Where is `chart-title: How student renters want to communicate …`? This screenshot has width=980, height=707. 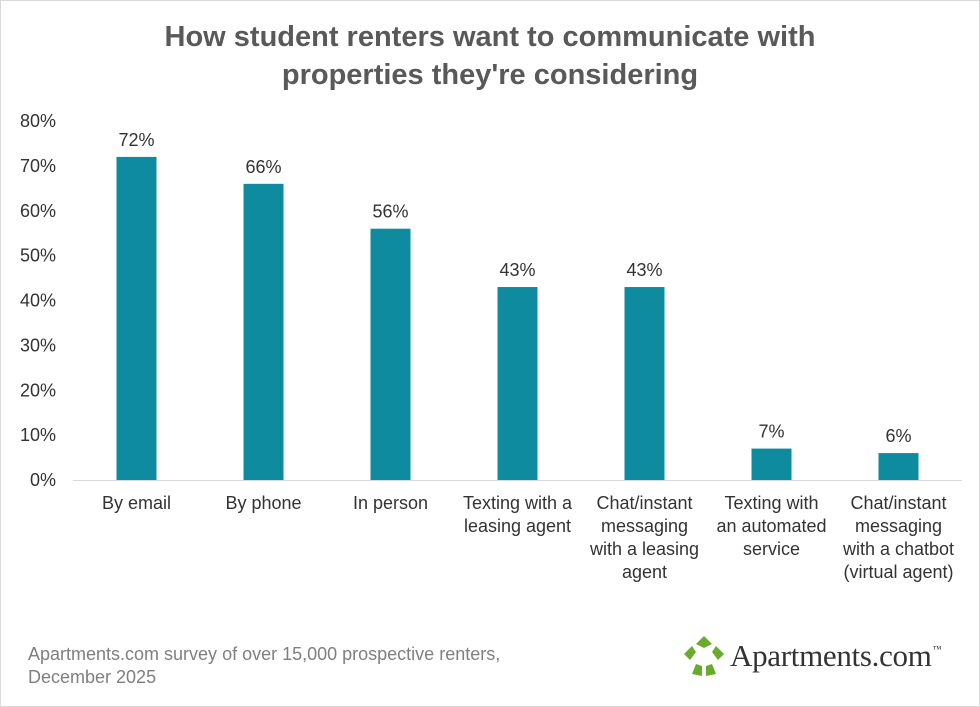 chart-title: How student renters want to communicate … is located at coordinates (490, 56).